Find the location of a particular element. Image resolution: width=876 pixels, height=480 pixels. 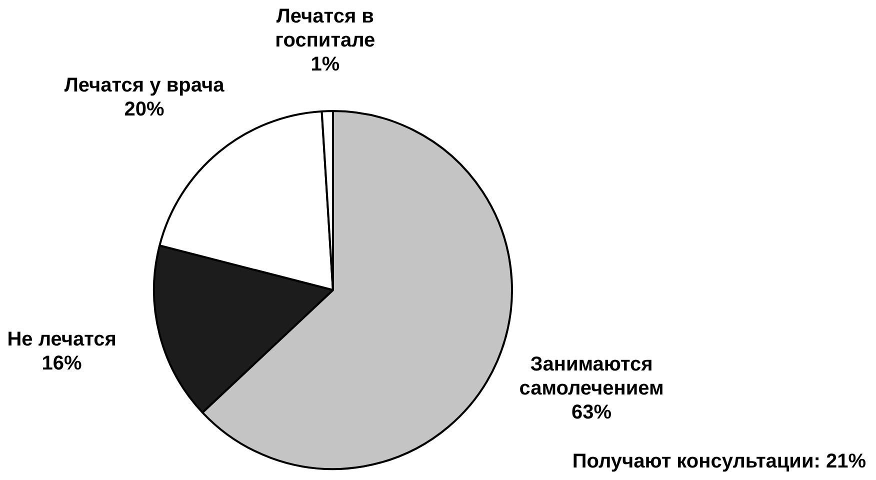

data-label: 63% is located at coordinates (592, 412).